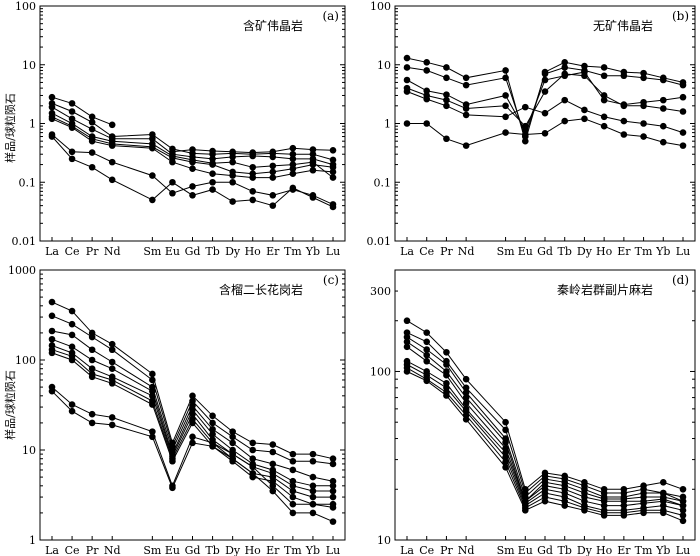  I want to click on y-axis-title-c: 样品/球粒陨石, so click(10, 405).